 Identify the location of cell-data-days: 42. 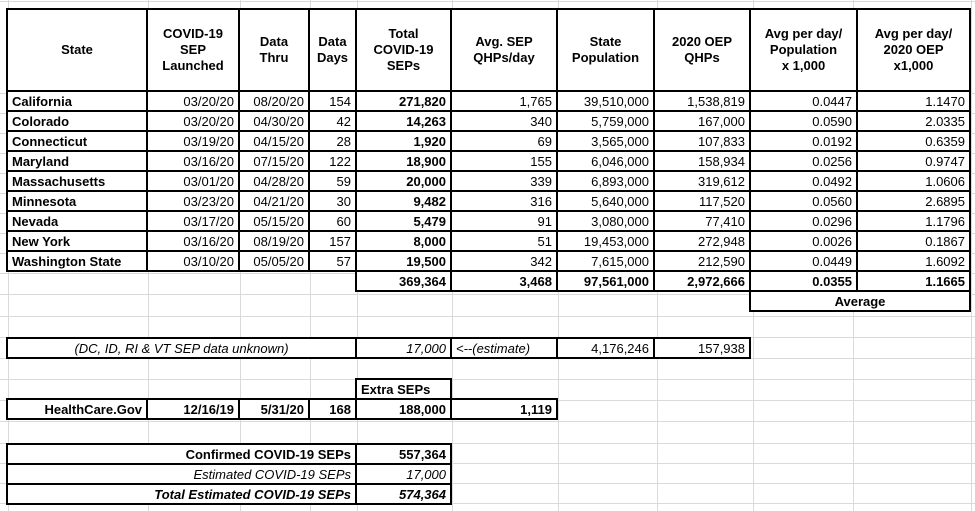
(332, 121).